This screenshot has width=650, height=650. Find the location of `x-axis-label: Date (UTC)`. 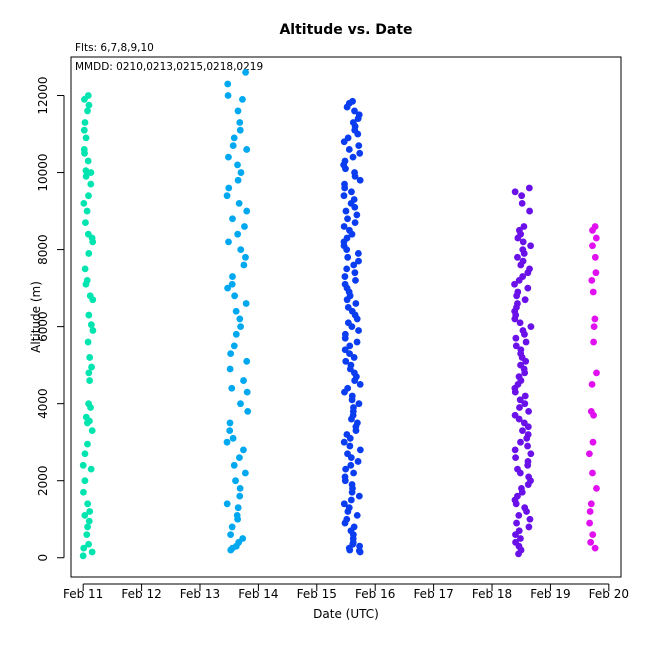

x-axis-label: Date (UTC) is located at coordinates (346, 614).